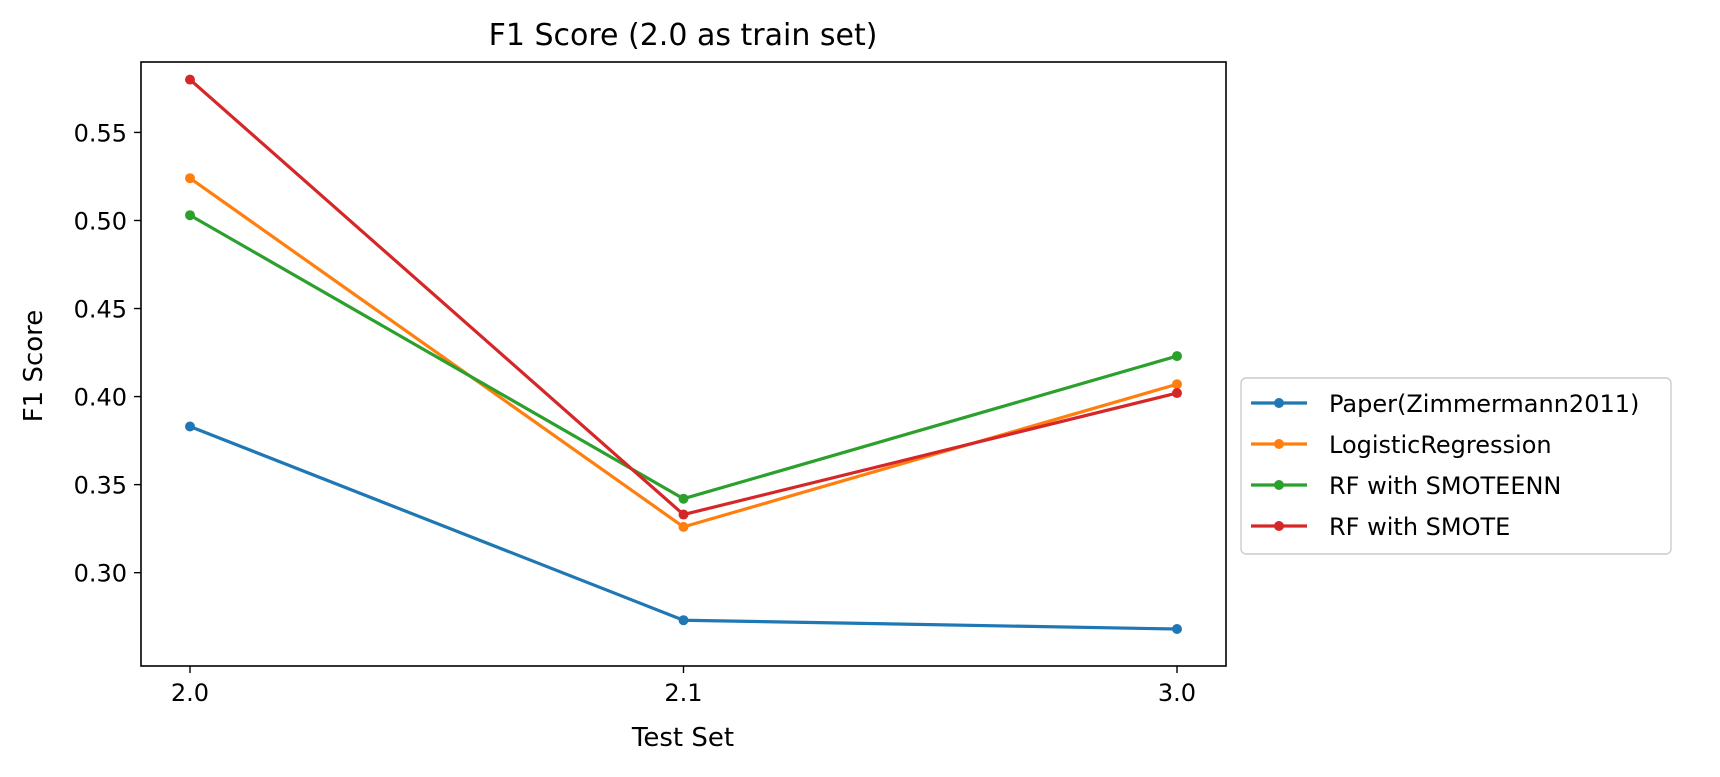 Image resolution: width=1720 pixels, height=777 pixels. What do you see at coordinates (100, 574) in the screenshot?
I see `y-tick-label: 0.30` at bounding box center [100, 574].